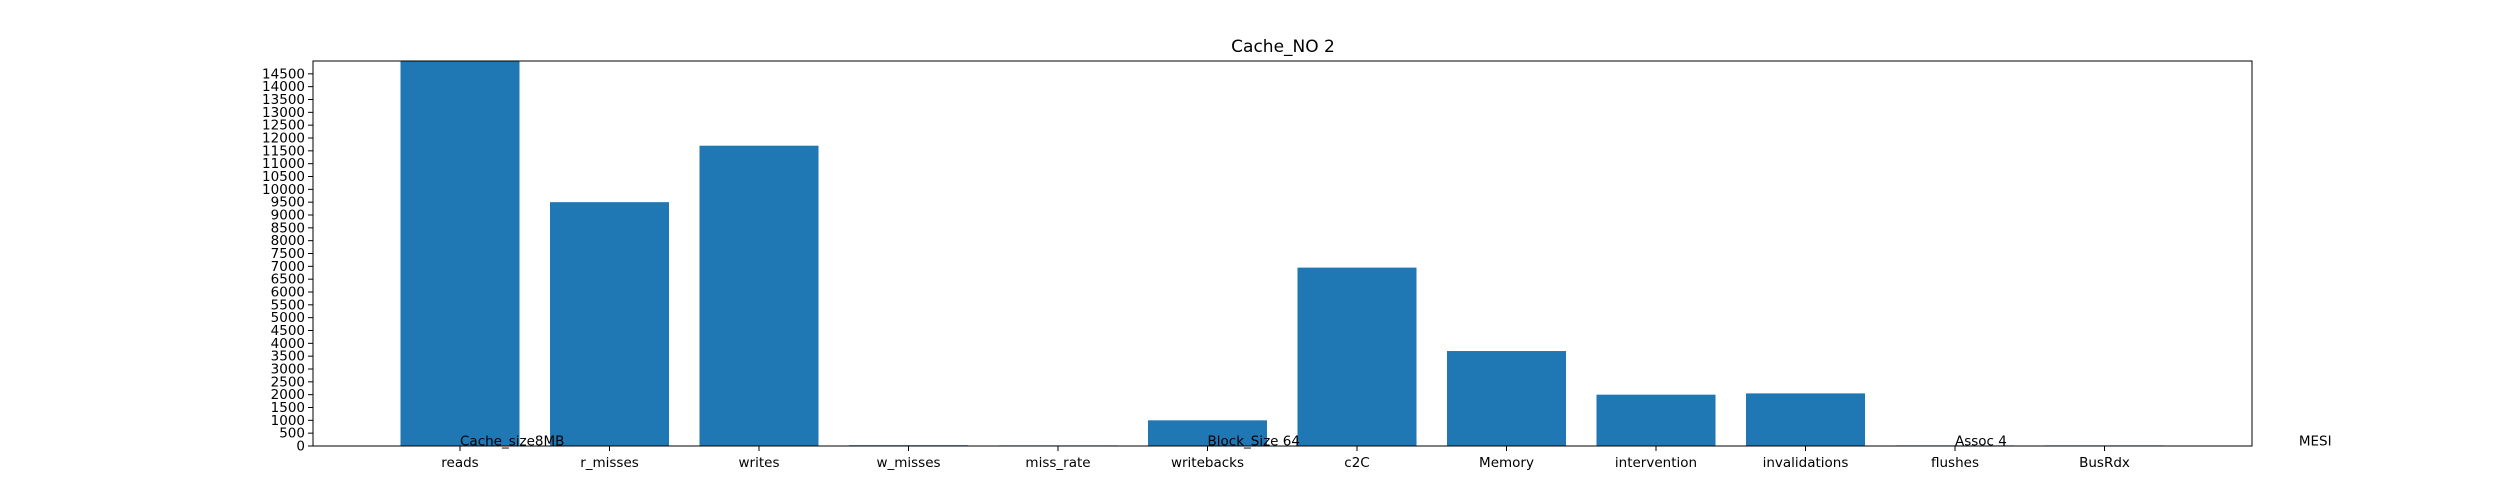 This screenshot has height=500, width=2500. Describe the element at coordinates (283, 100) in the screenshot. I see `y-tick-label: 13500` at that location.